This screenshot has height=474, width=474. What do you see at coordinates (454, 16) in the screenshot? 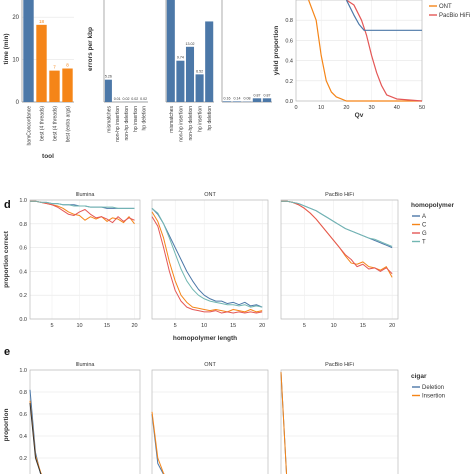
I see `yield-legend-entry: PacBio HiFi` at bounding box center [454, 16].